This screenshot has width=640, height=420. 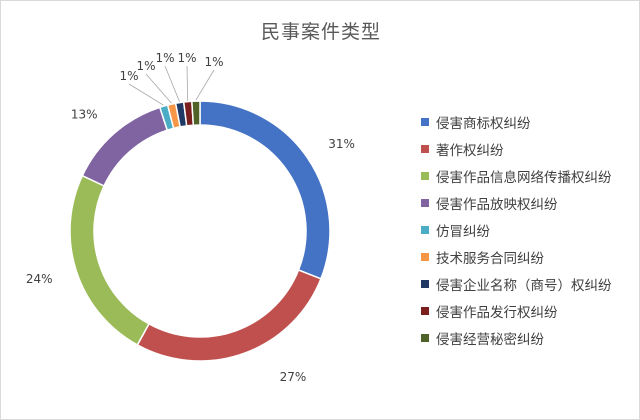 I want to click on legend-label: 侵害作品放映权纠纷, so click(x=497, y=204).